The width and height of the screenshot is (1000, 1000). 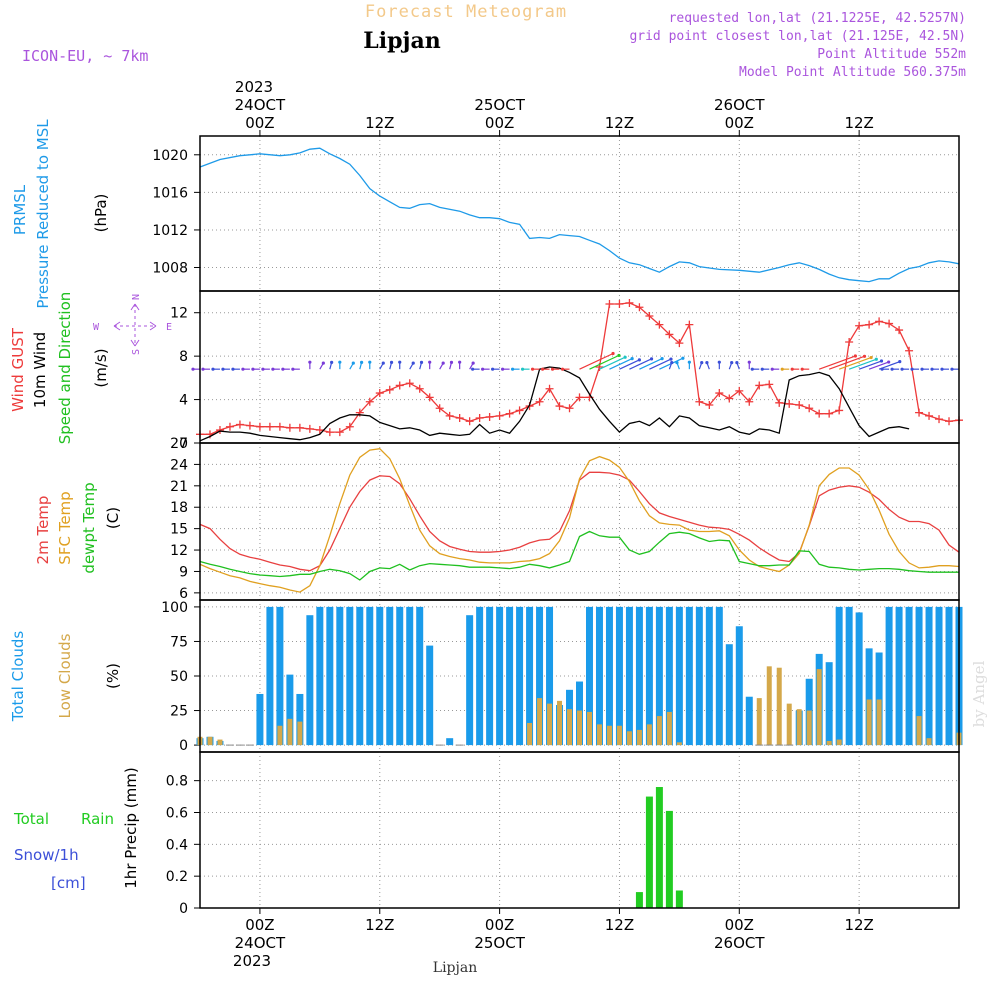 What do you see at coordinates (170, 269) in the screenshot?
I see `pressure-ytick-label: 1008` at bounding box center [170, 269].